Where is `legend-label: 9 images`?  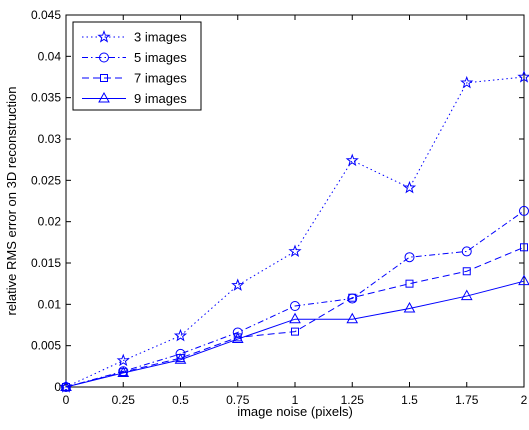 legend-label: 9 images is located at coordinates (160, 98).